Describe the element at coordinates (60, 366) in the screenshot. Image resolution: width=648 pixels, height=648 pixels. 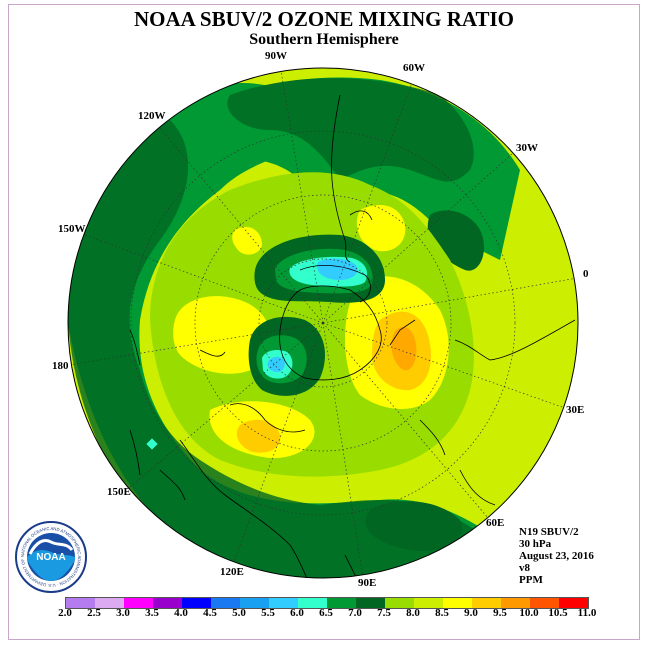
I see `lon-label-180: 180` at that location.